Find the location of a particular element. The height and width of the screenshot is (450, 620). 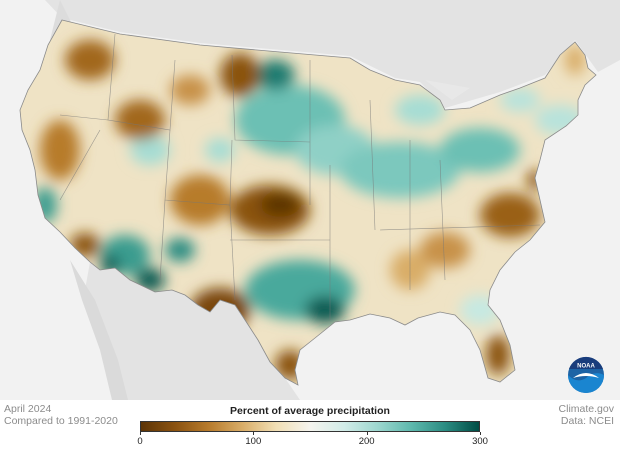

baja-california is located at coordinates (99, 330).